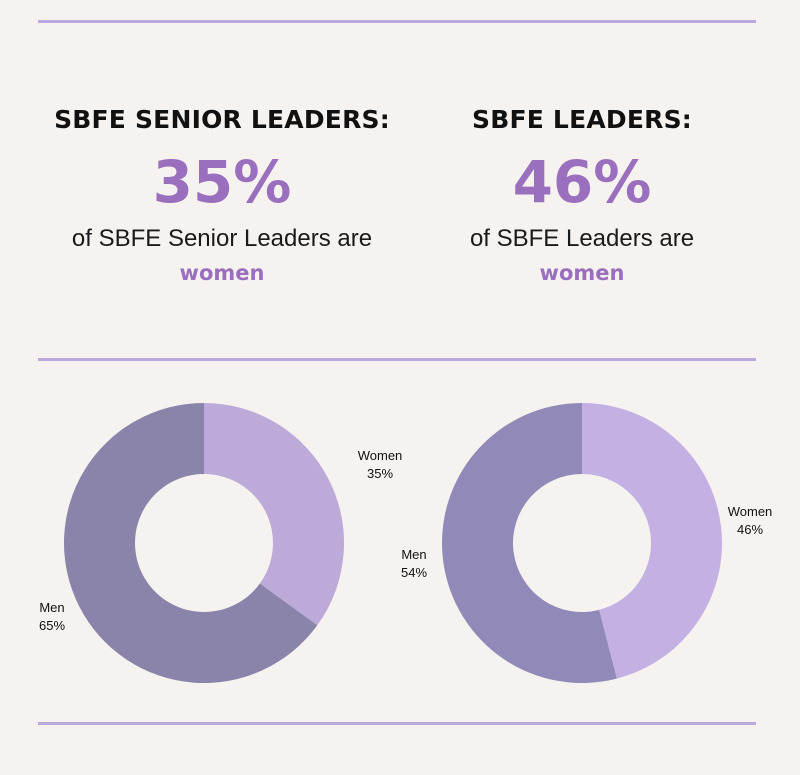 This screenshot has width=800, height=775. I want to click on leaders-description: of SBFE Leaders are, so click(582, 238).